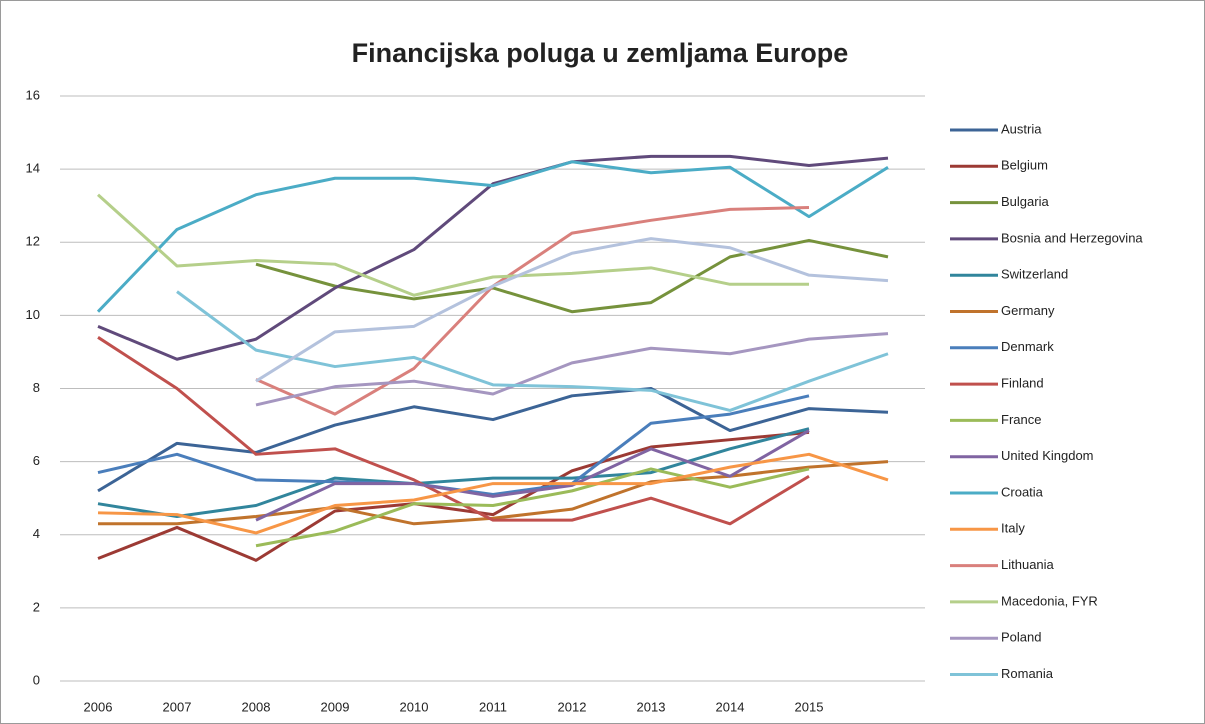 Image resolution: width=1205 pixels, height=724 pixels. I want to click on y-tick-label: 14, so click(33, 168).